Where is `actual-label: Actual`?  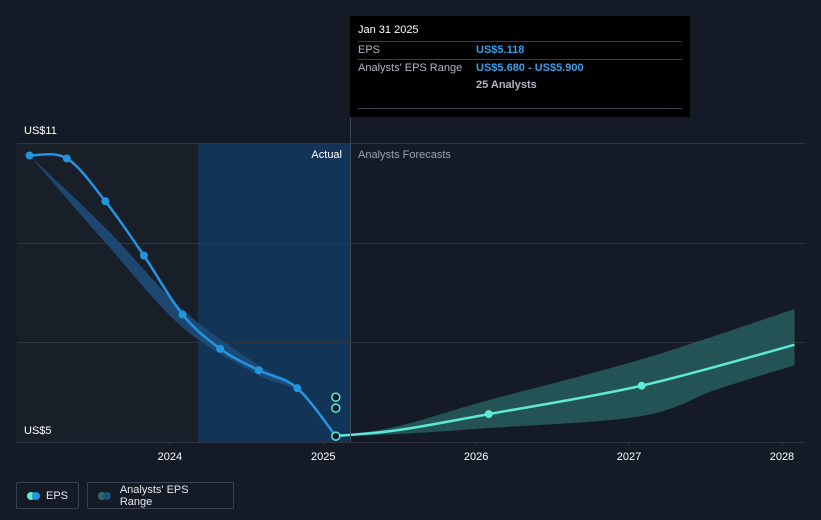 actual-label: Actual is located at coordinates (326, 155).